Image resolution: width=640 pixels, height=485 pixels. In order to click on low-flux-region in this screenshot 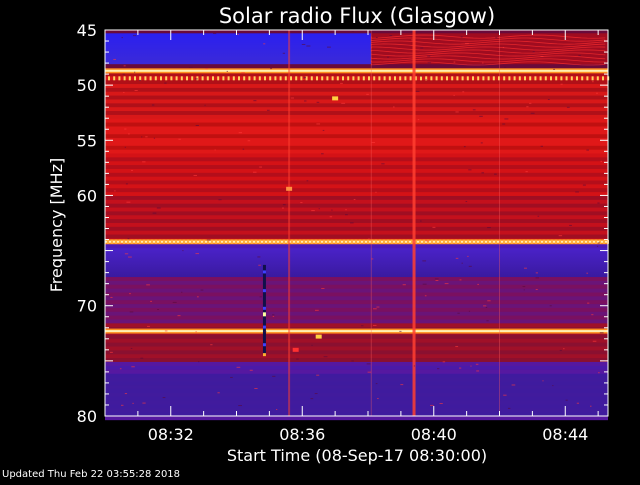, I will do `click(238, 49)`.